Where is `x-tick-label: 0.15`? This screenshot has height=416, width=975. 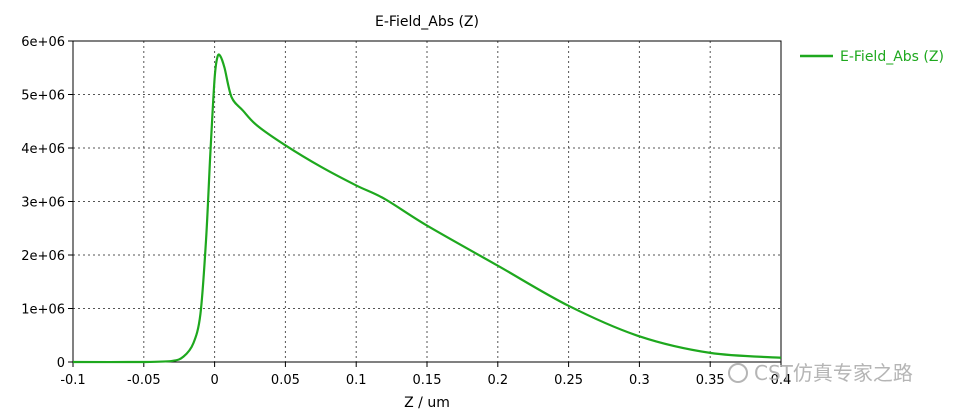 x-tick-label: 0.15 is located at coordinates (427, 380).